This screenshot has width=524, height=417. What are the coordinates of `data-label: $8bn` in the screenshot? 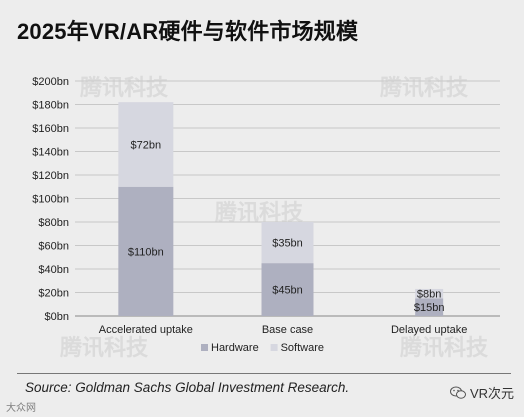 It's located at (429, 295).